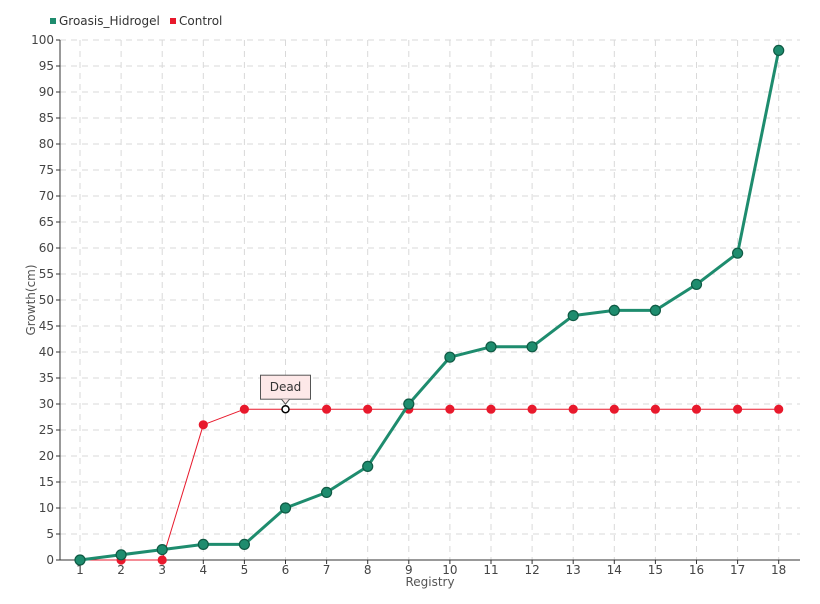 This screenshot has width=820, height=604. Describe the element at coordinates (50, 534) in the screenshot. I see `y-tick-label: 5` at that location.